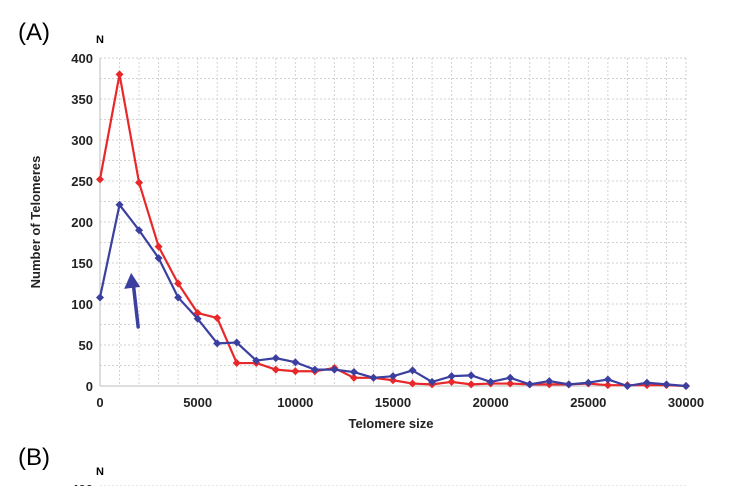 This screenshot has width=741, height=486. What do you see at coordinates (34, 457) in the screenshot?
I see `panel-b-label: (B)` at bounding box center [34, 457].